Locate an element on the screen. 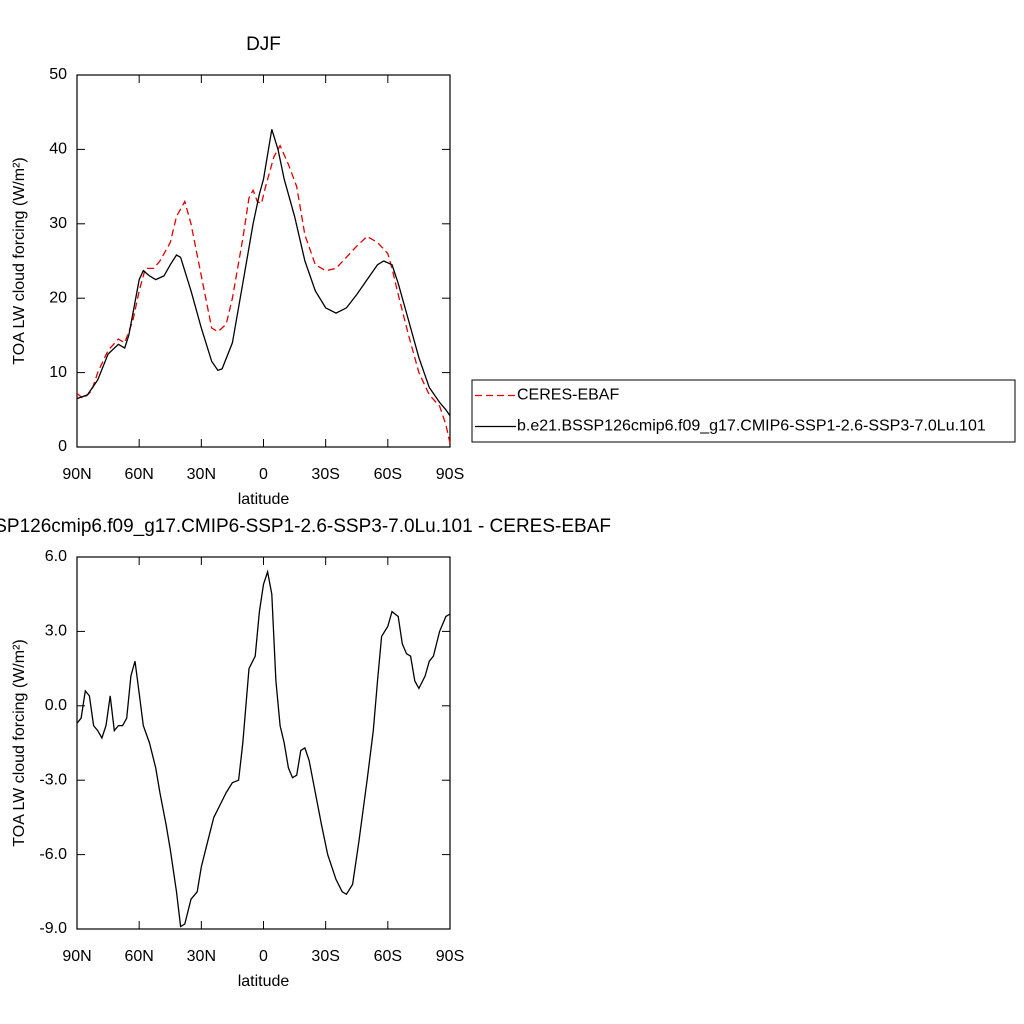 This screenshot has width=1024, height=1024. legend-label: CERES-EBAF is located at coordinates (568, 395).